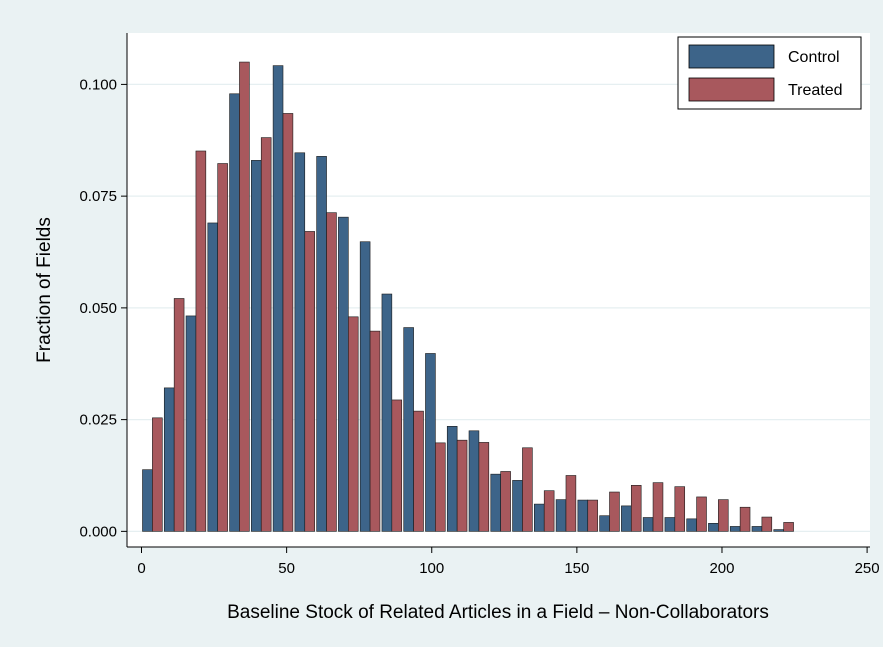 This screenshot has height=647, width=883. I want to click on y-tick-label: 0.025, so click(98, 420).